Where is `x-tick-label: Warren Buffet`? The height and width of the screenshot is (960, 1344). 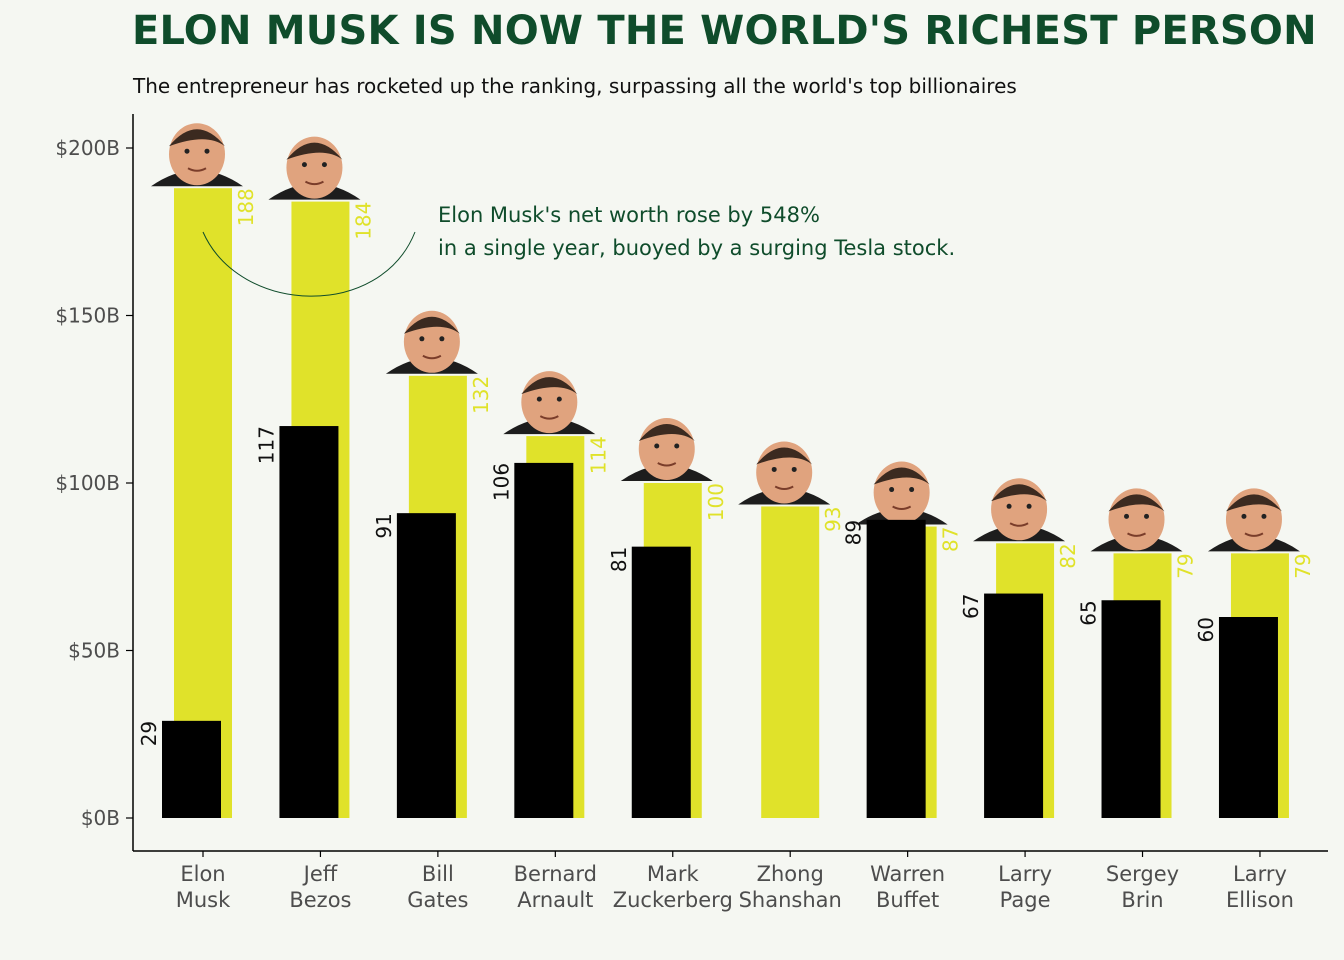
x-tick-label: Warren Buffet is located at coordinates (907, 887).